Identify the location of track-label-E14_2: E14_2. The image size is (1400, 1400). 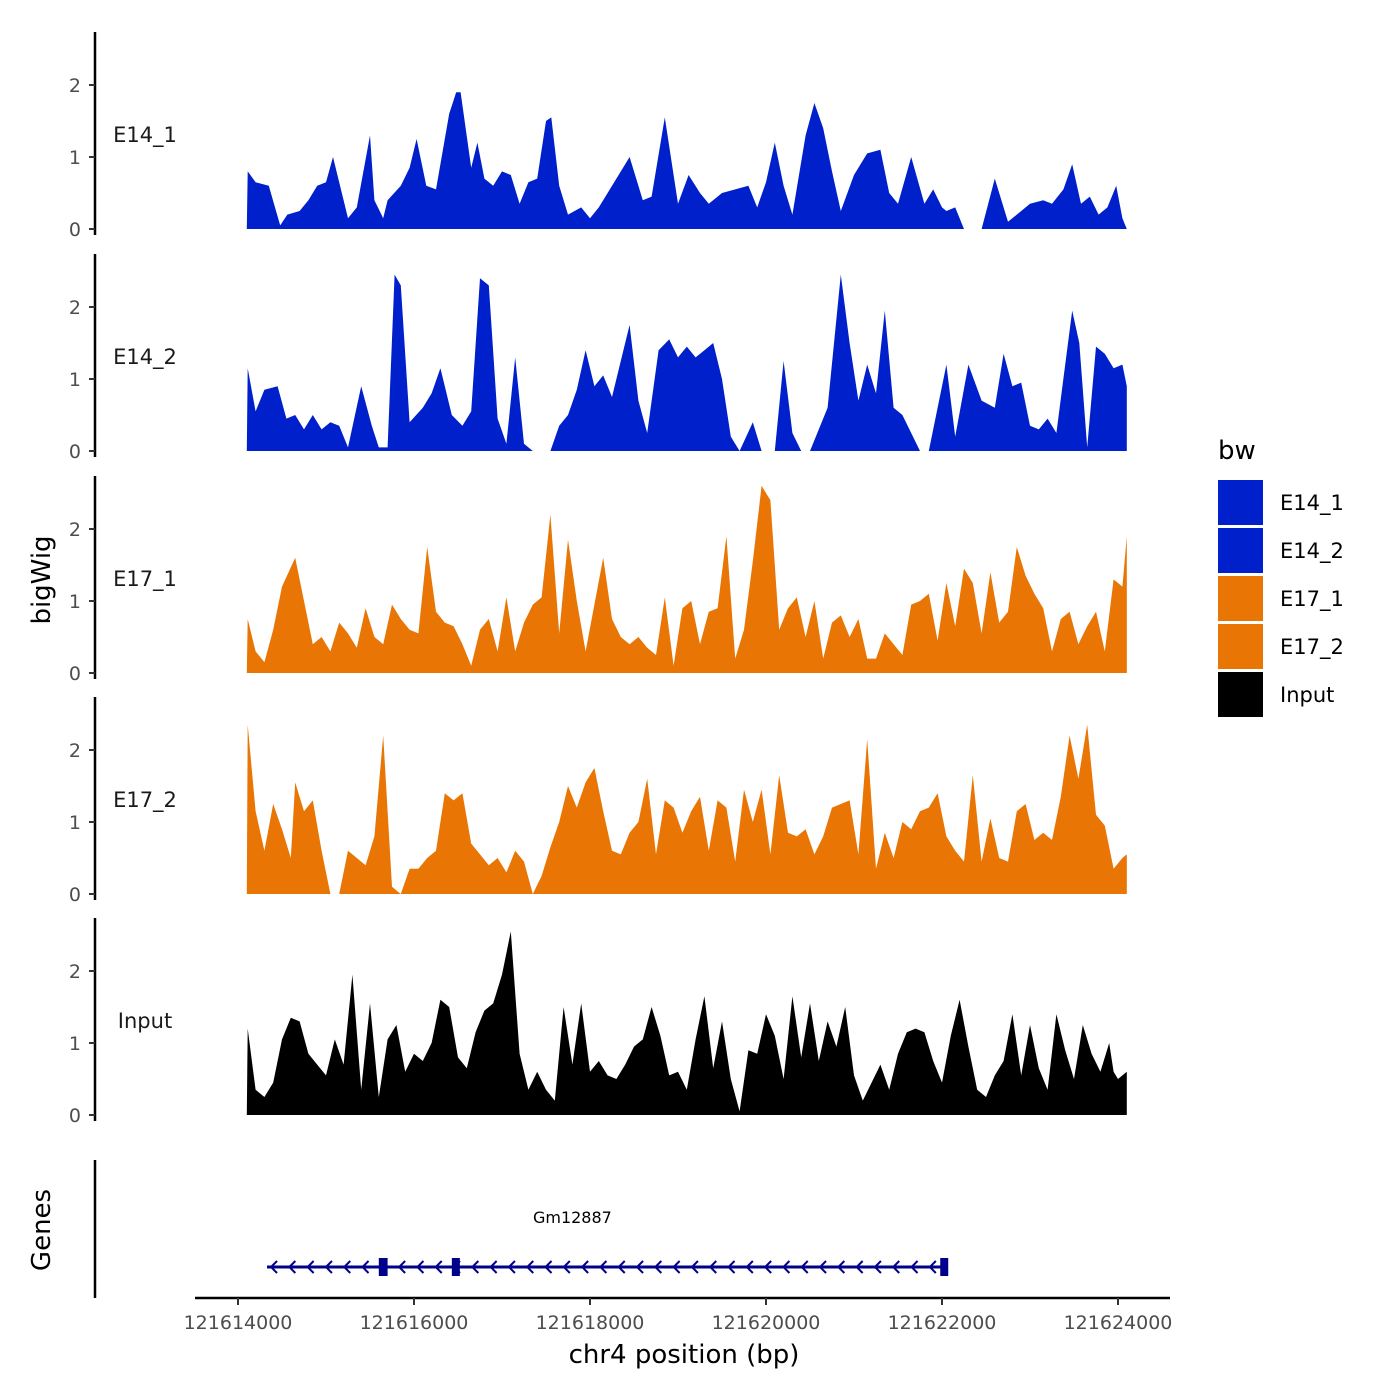
(145, 357).